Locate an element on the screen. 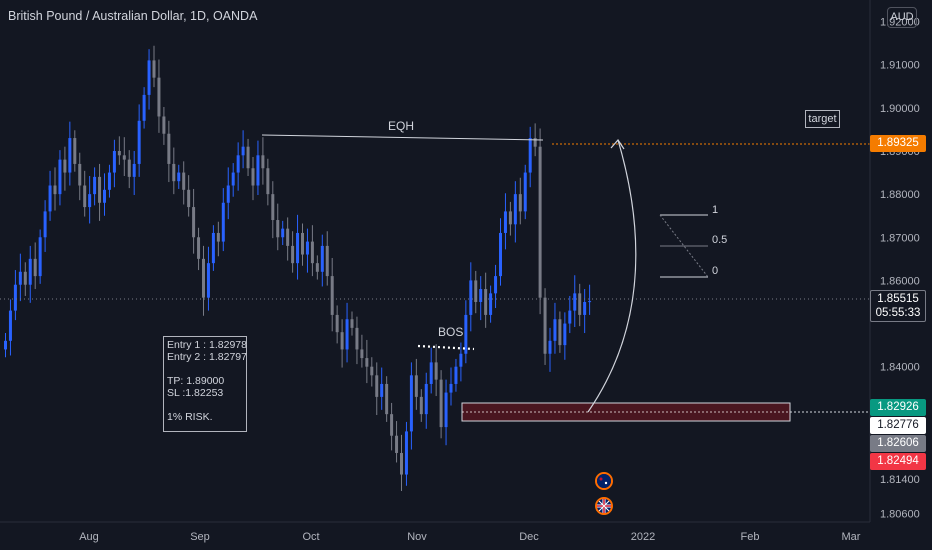 The height and width of the screenshot is (550, 932). info-line: Entry 1 : 1.82978 is located at coordinates (207, 345).